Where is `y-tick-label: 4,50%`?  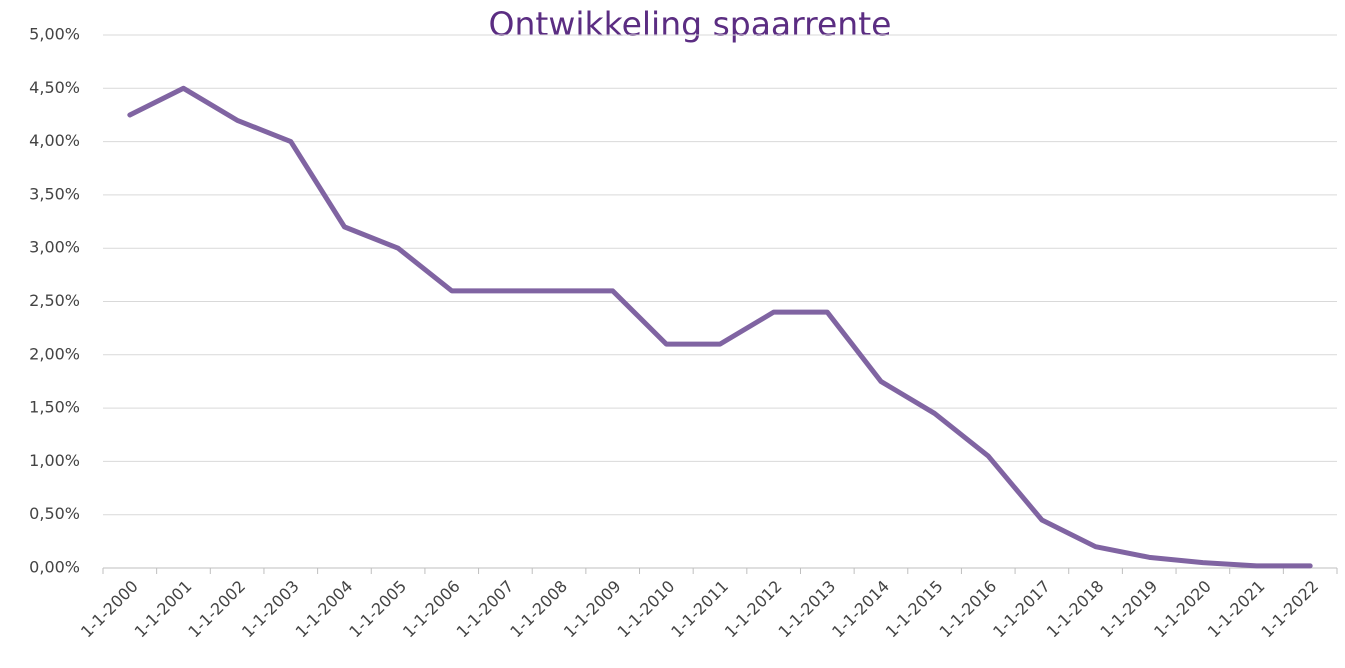
y-tick-label: 4,50% is located at coordinates (54, 87).